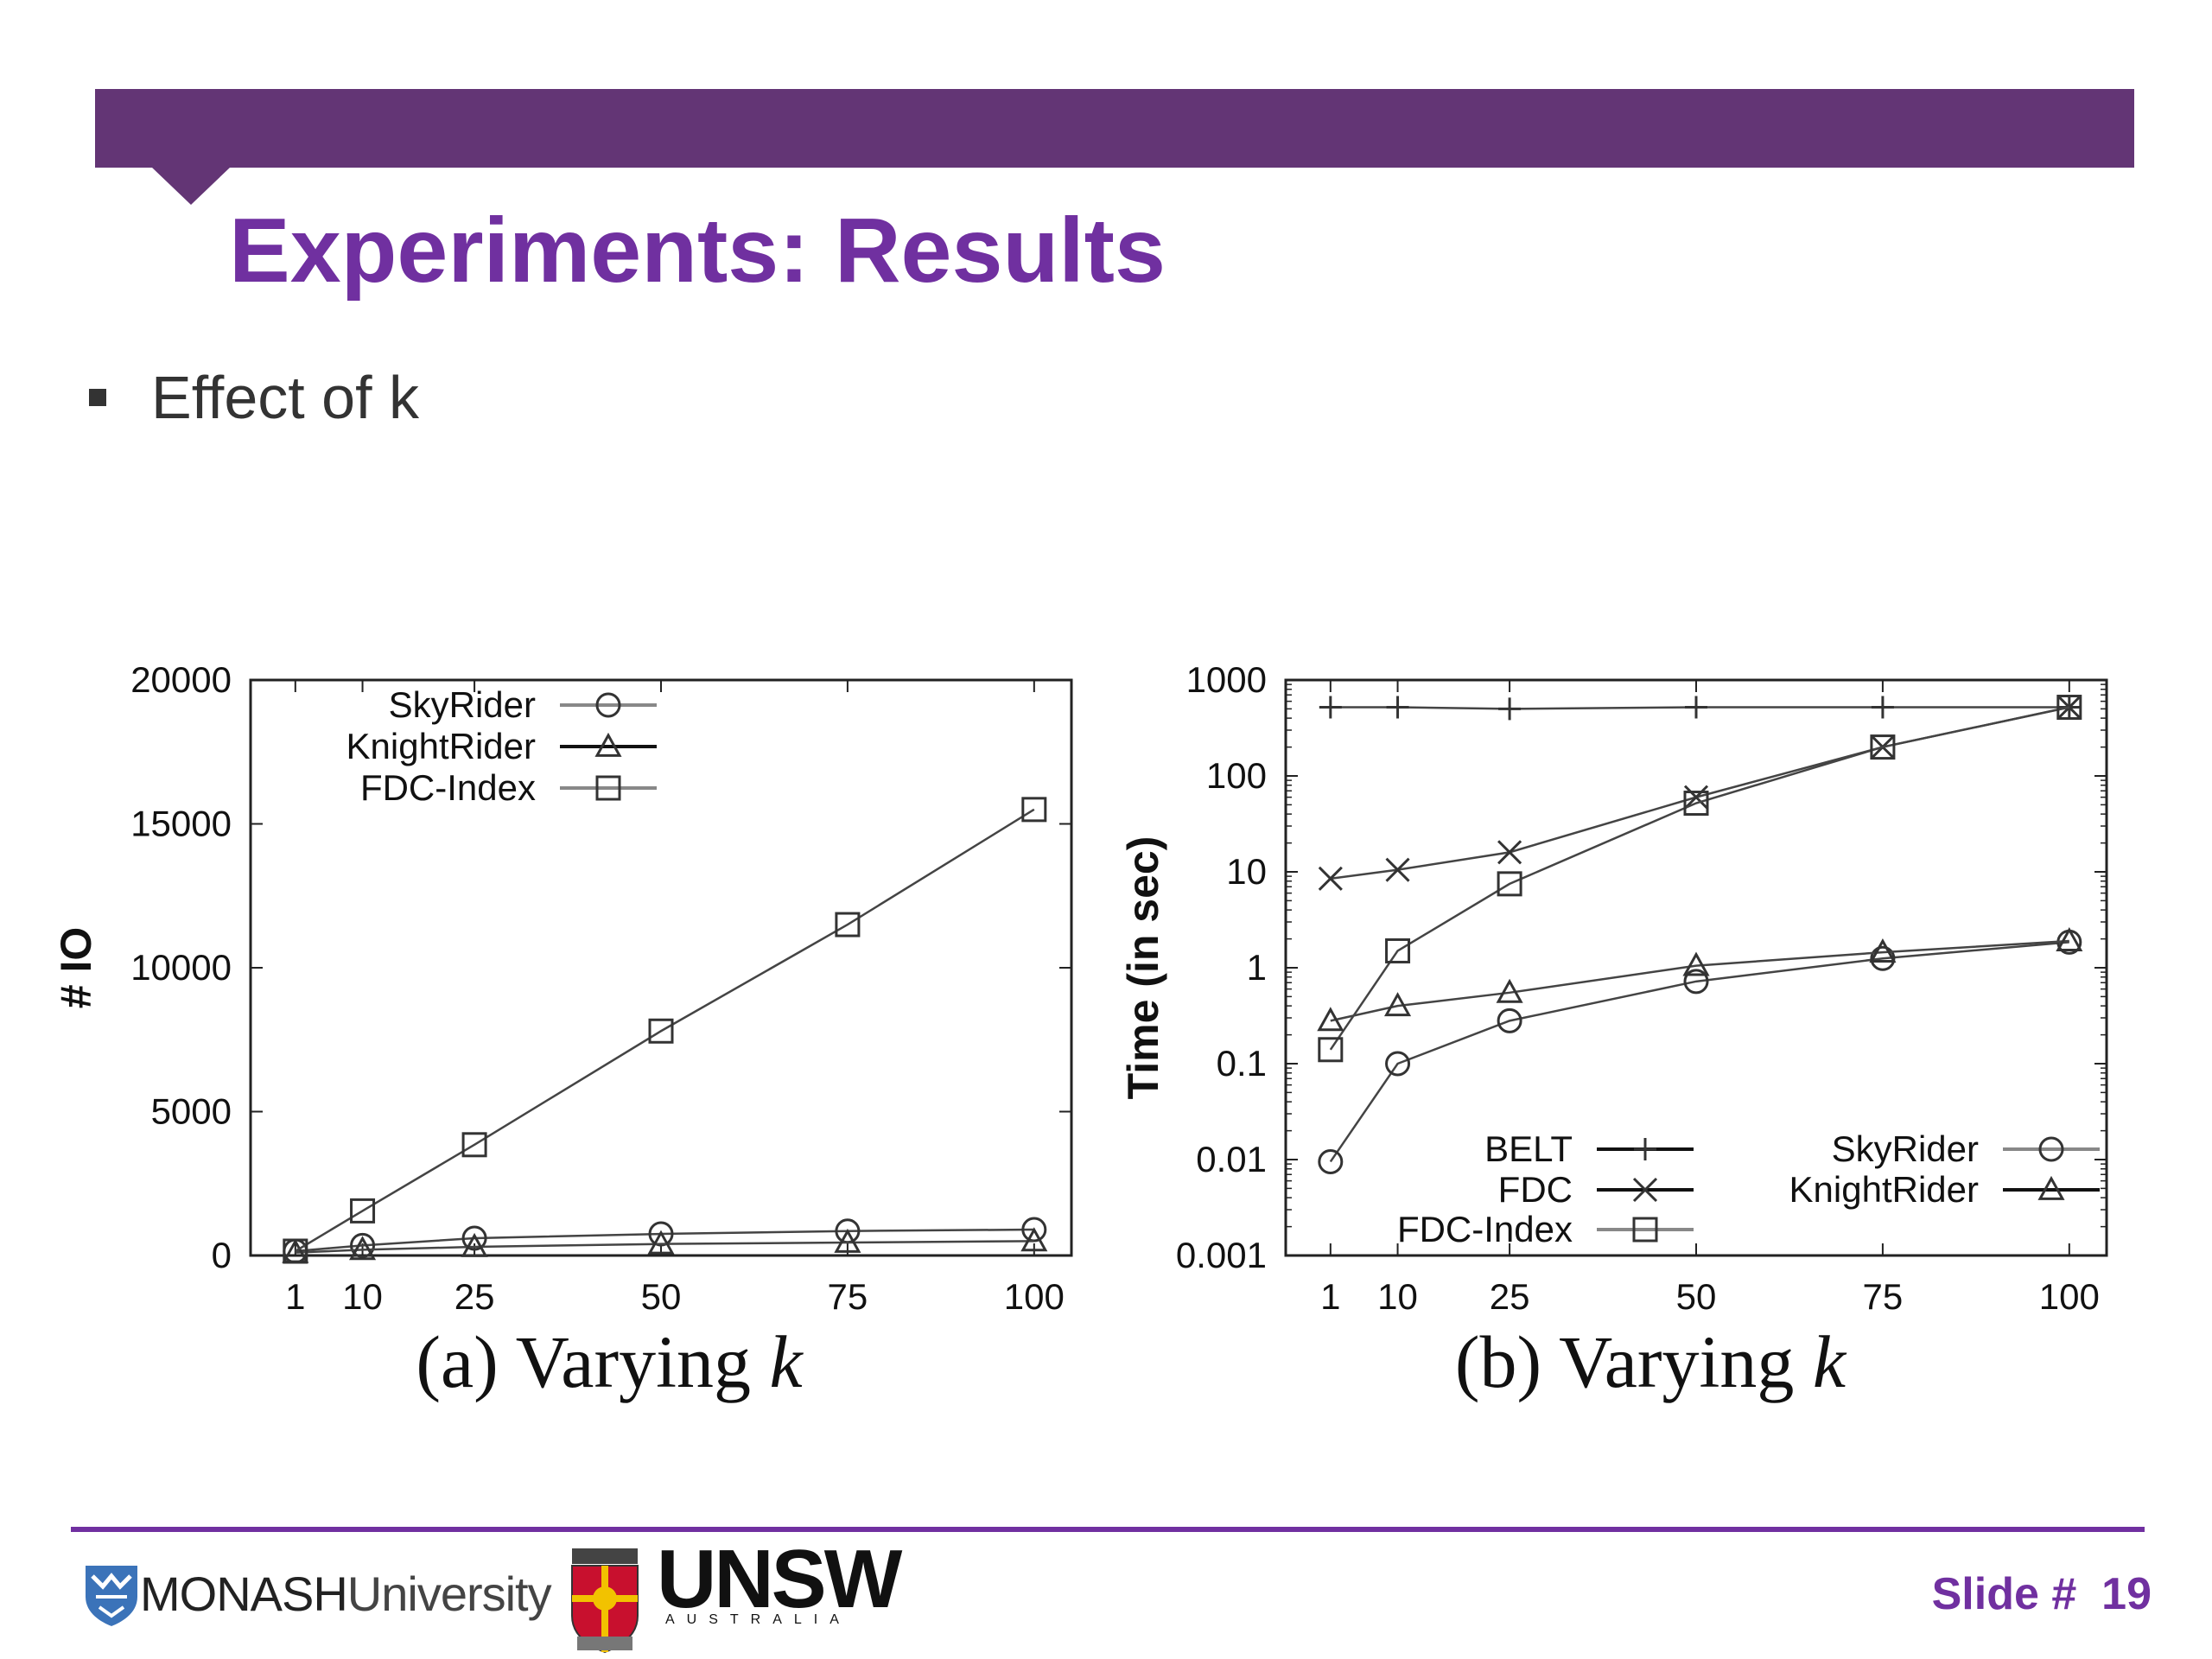  I want to click on monash-wordmark: MONASHUniversity, so click(346, 1594).